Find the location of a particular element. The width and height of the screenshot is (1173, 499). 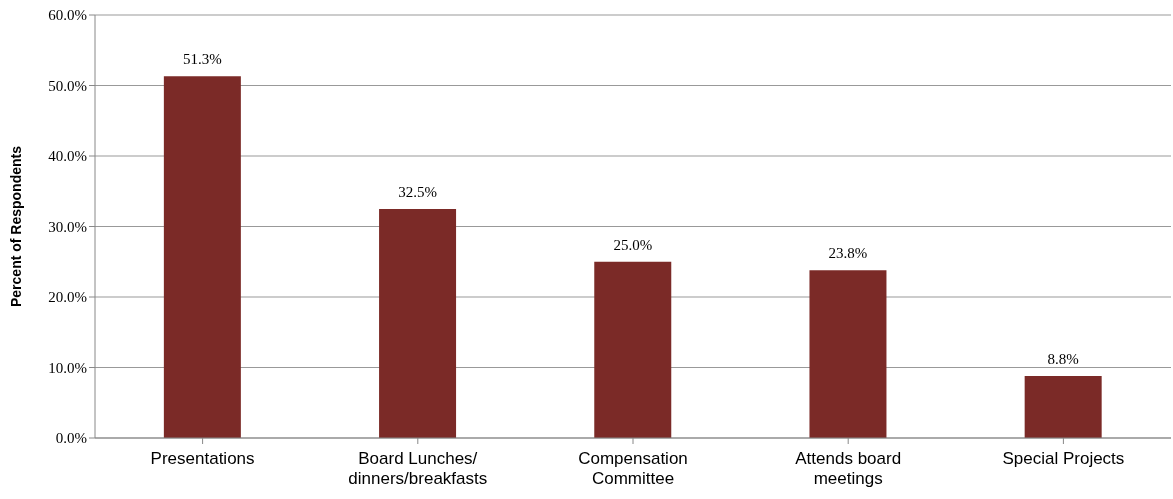

y-tick-label: 0.0% is located at coordinates (71, 438).